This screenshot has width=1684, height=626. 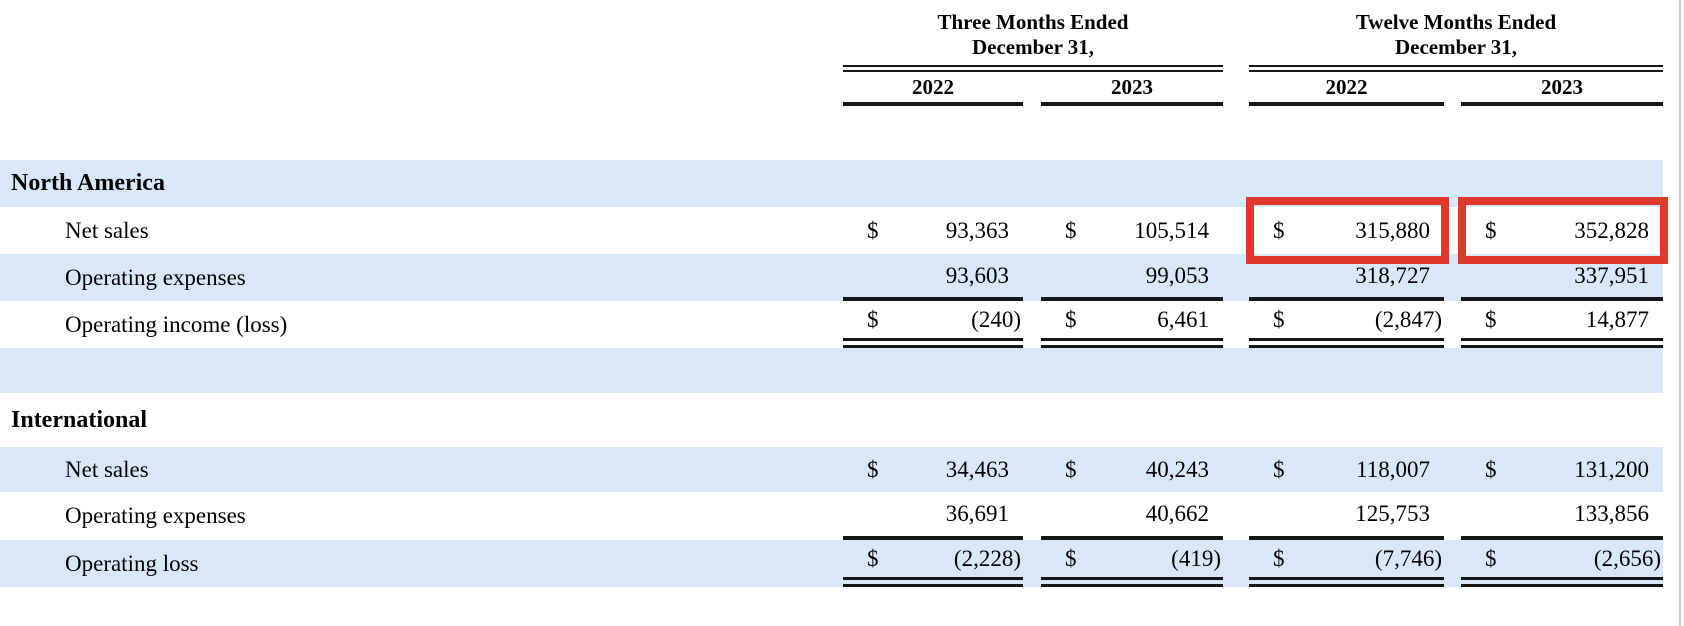 I want to click on year-header-twelve-2022: 2022, so click(x=1346, y=89).